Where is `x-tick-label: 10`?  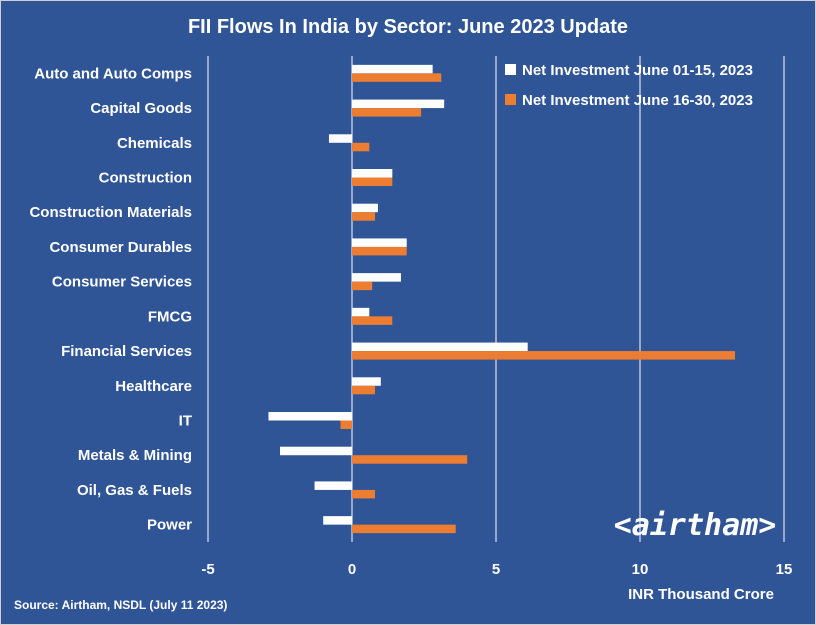 x-tick-label: 10 is located at coordinates (640, 569).